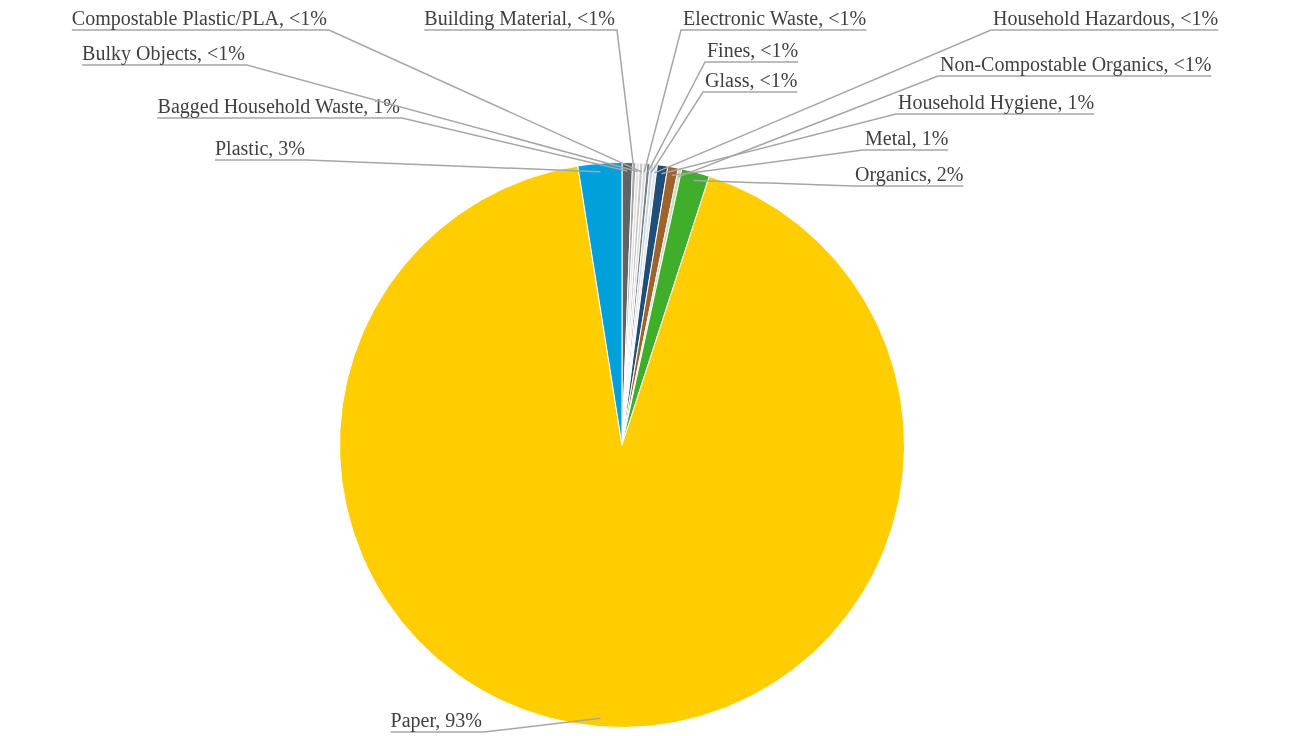  I want to click on slice-label: Electronic Waste, <1%, so click(775, 18).